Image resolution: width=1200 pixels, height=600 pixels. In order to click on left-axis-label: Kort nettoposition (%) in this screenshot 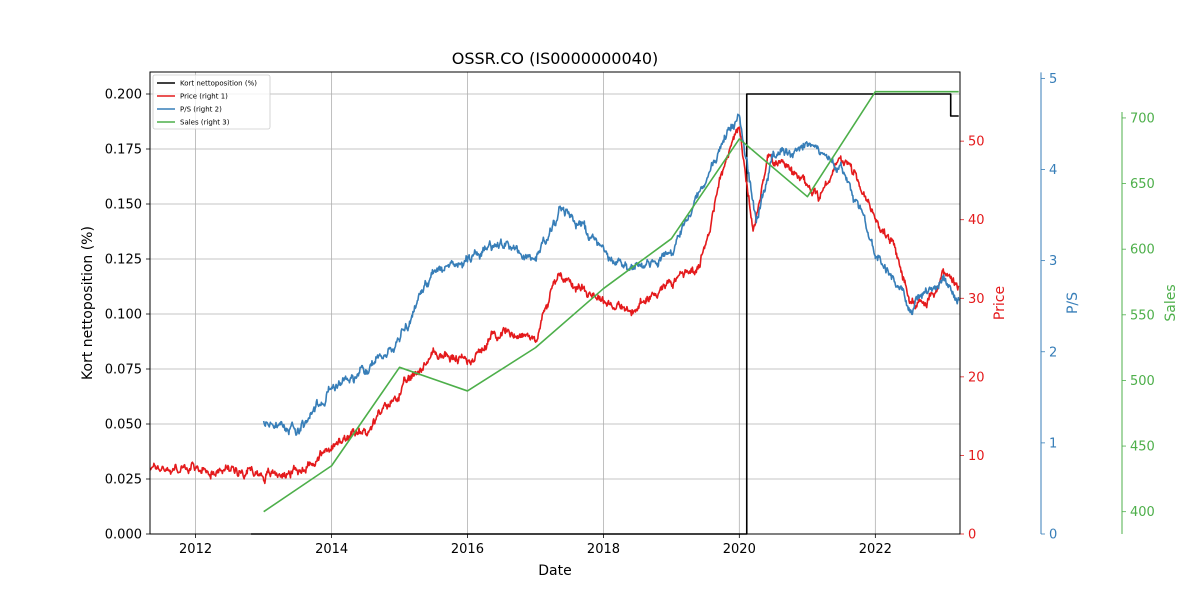, I will do `click(88, 303)`.